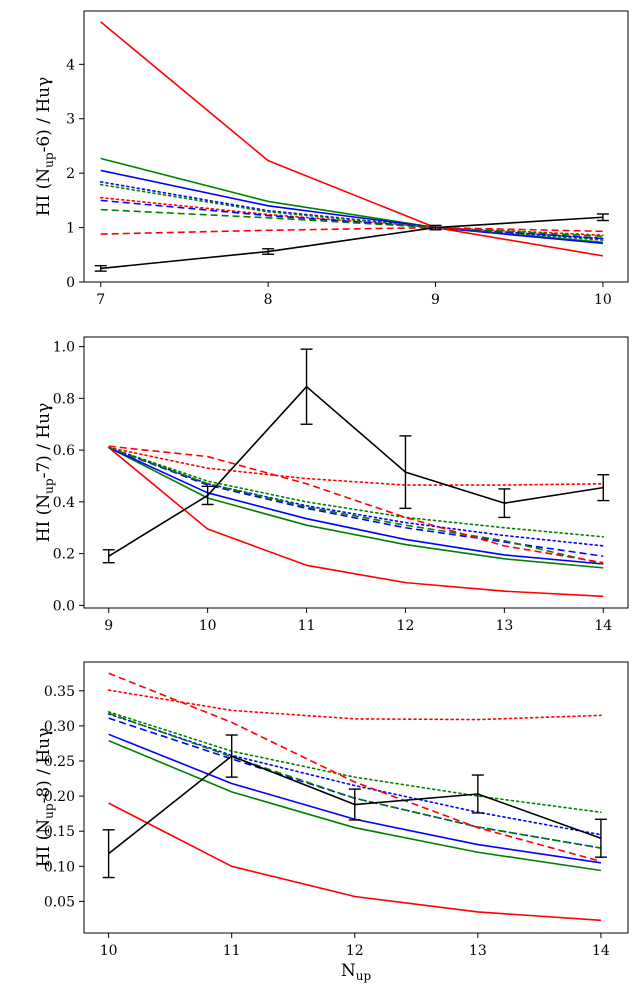 This screenshot has height=997, width=636. What do you see at coordinates (64, 503) in the screenshot?
I see `y-tick-label: 0.4` at bounding box center [64, 503].